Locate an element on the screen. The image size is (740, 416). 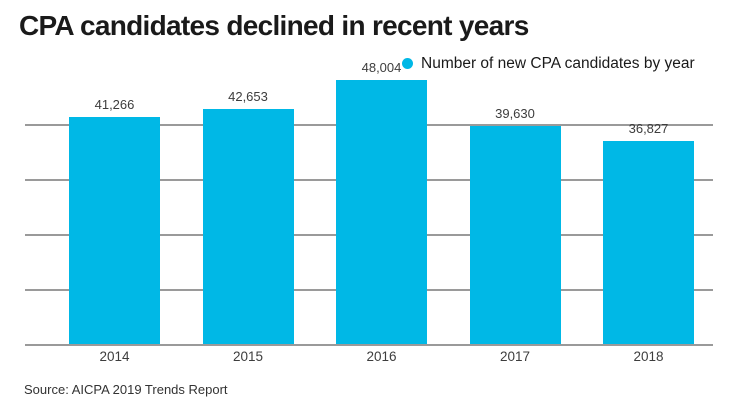
legend-dot-icon is located at coordinates (407, 63).